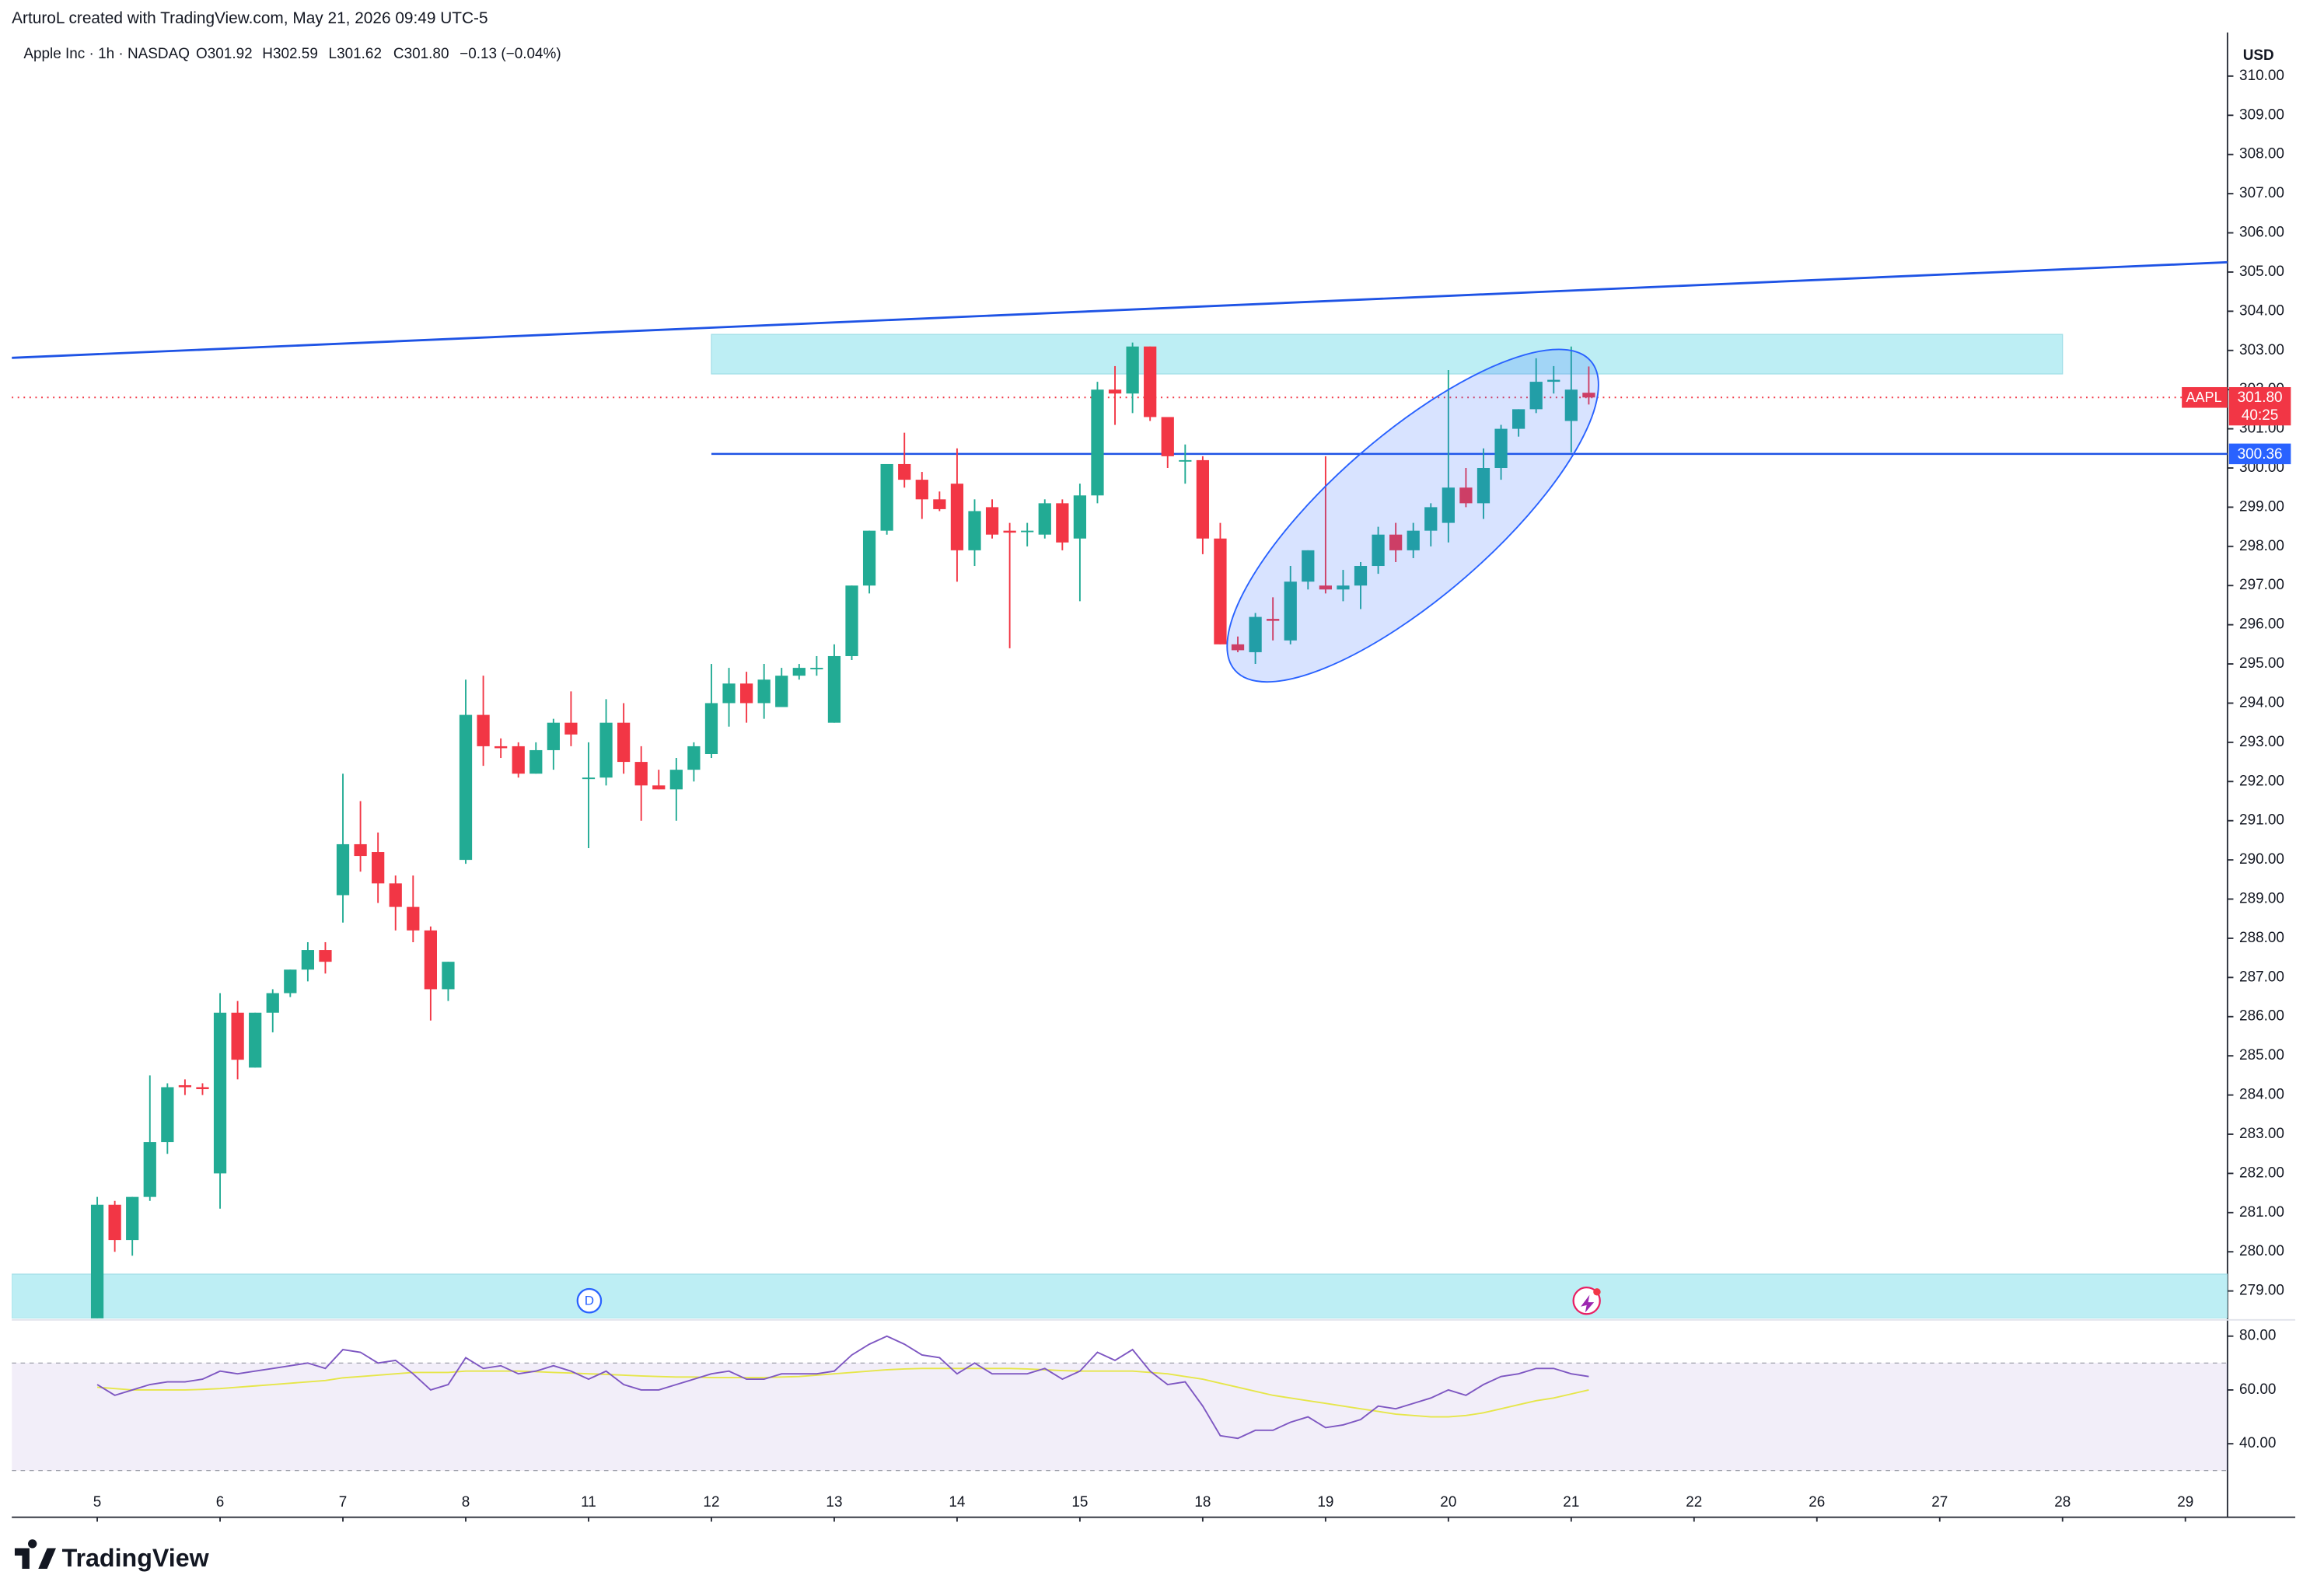 The width and height of the screenshot is (2310, 1596). I want to click on y-tick-label: 290.00, so click(2261, 859).